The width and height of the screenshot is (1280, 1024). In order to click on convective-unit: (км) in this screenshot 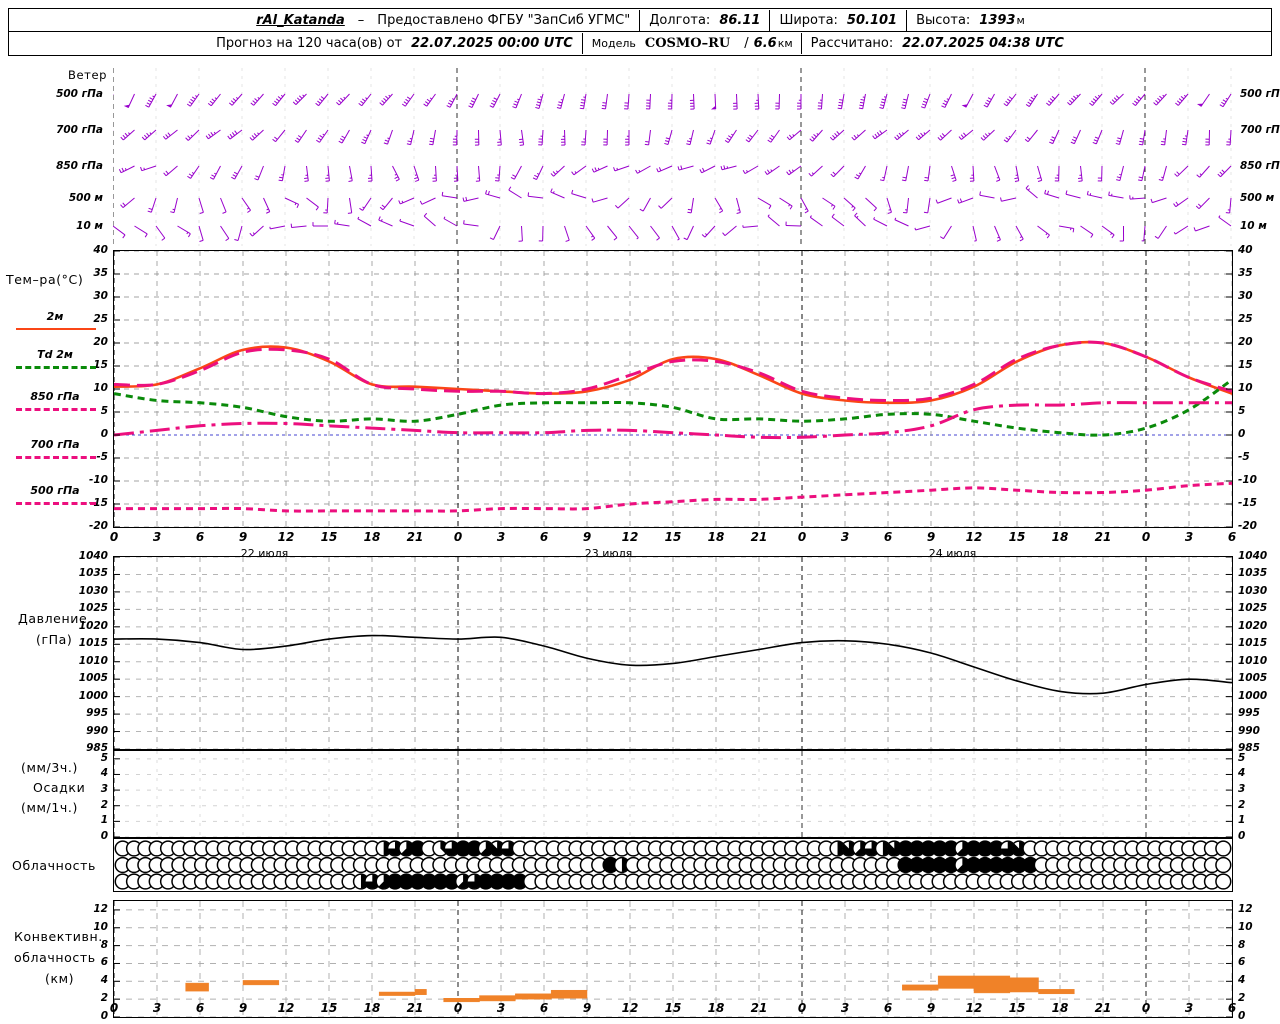, I will do `click(60, 978)`.